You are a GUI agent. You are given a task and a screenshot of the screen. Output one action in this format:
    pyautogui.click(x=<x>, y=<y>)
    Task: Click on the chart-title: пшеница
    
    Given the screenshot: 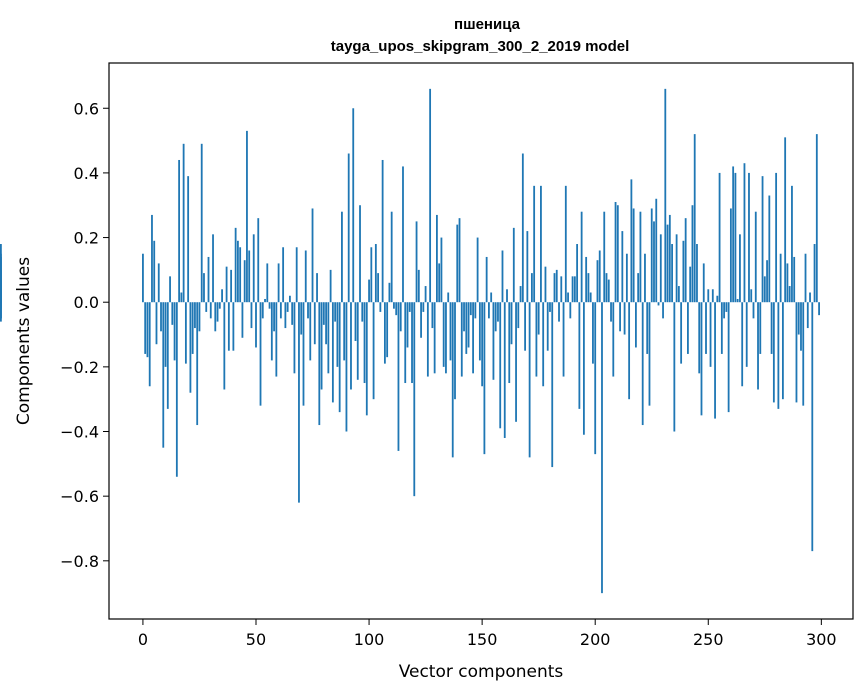 What is the action you would take?
    pyautogui.click(x=487, y=24)
    